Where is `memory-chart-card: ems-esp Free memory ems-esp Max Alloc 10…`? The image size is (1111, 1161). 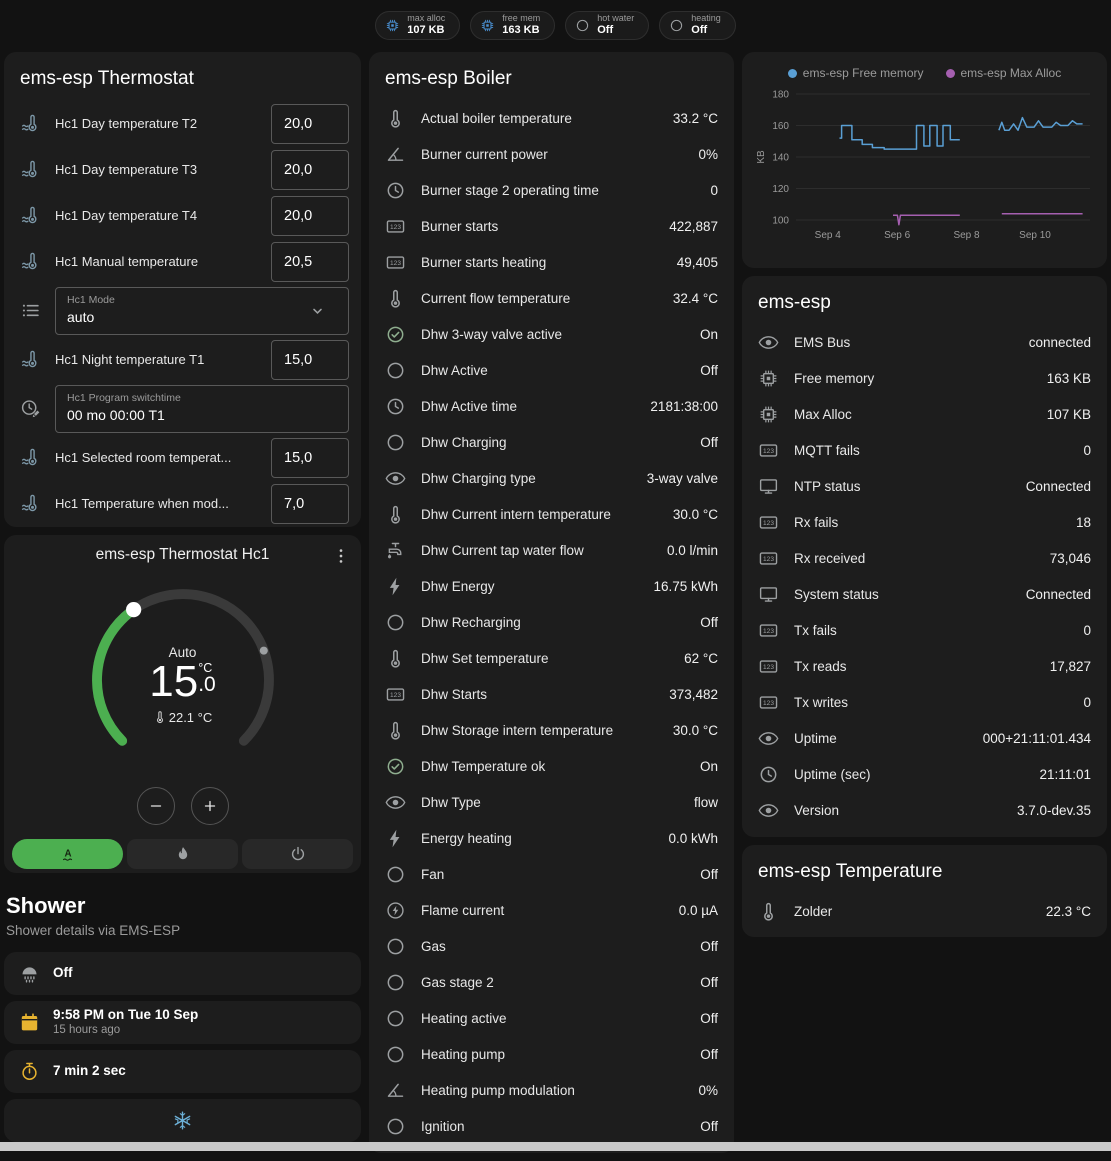 memory-chart-card: ems-esp Free memory ems-esp Max Alloc 10… is located at coordinates (924, 160).